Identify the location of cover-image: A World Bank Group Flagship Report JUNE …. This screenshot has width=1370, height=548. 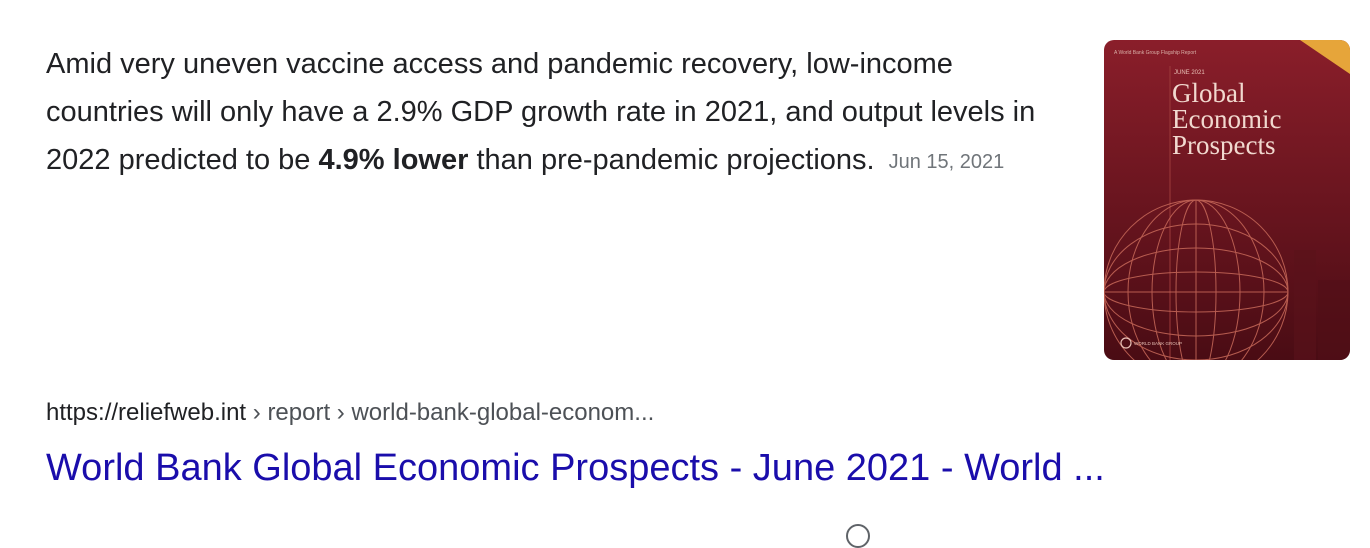
(1227, 200).